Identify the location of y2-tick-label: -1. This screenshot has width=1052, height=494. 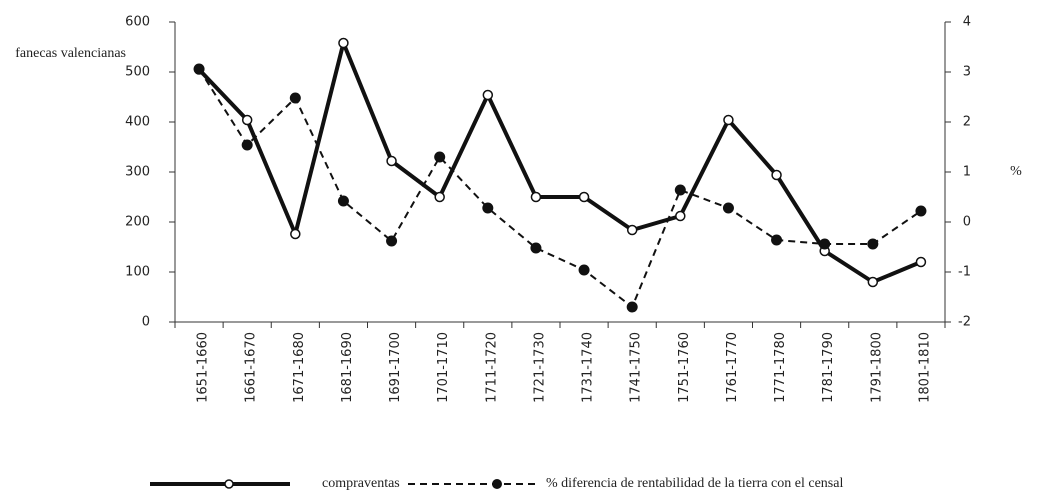
(964, 272).